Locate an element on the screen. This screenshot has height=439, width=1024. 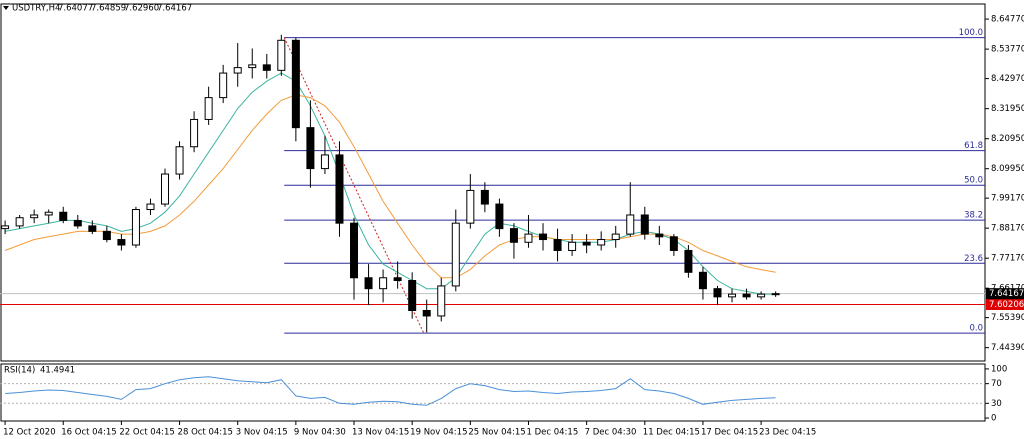
quote-value: 7.62960 is located at coordinates (141, 9).